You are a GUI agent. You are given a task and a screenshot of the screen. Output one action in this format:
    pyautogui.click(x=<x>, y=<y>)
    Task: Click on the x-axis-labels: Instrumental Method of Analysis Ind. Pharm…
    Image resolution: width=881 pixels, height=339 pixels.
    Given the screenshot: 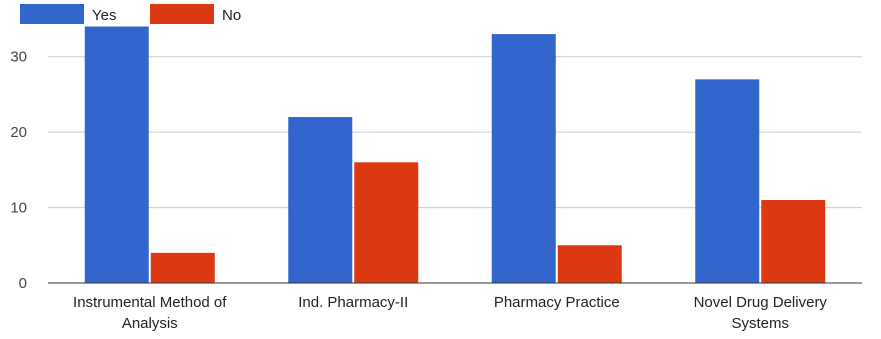 What is the action you would take?
    pyautogui.click(x=450, y=313)
    